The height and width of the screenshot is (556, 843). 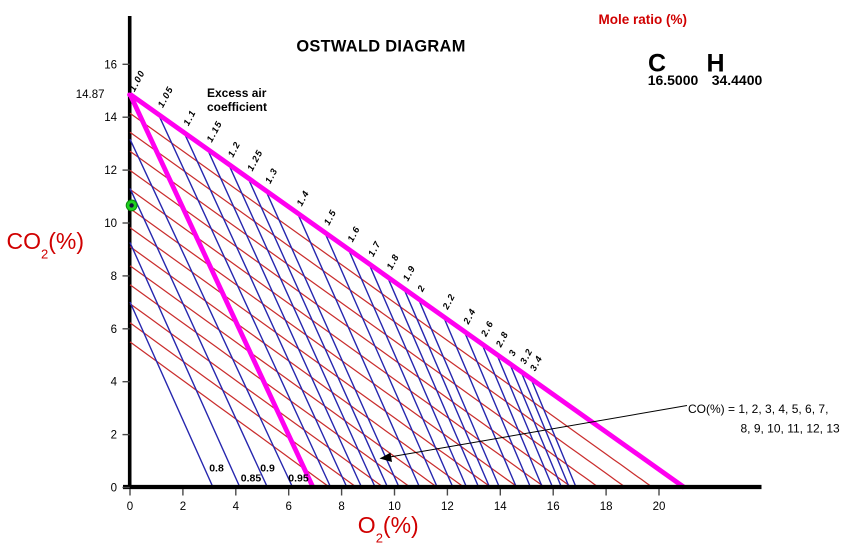 I want to click on svg-text: 1.7, so click(x=374, y=248).